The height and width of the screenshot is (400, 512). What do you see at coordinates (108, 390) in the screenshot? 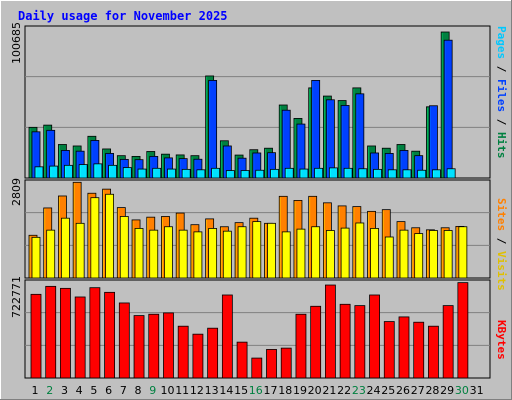
I see `x-tick-label-6: 6` at bounding box center [108, 390].